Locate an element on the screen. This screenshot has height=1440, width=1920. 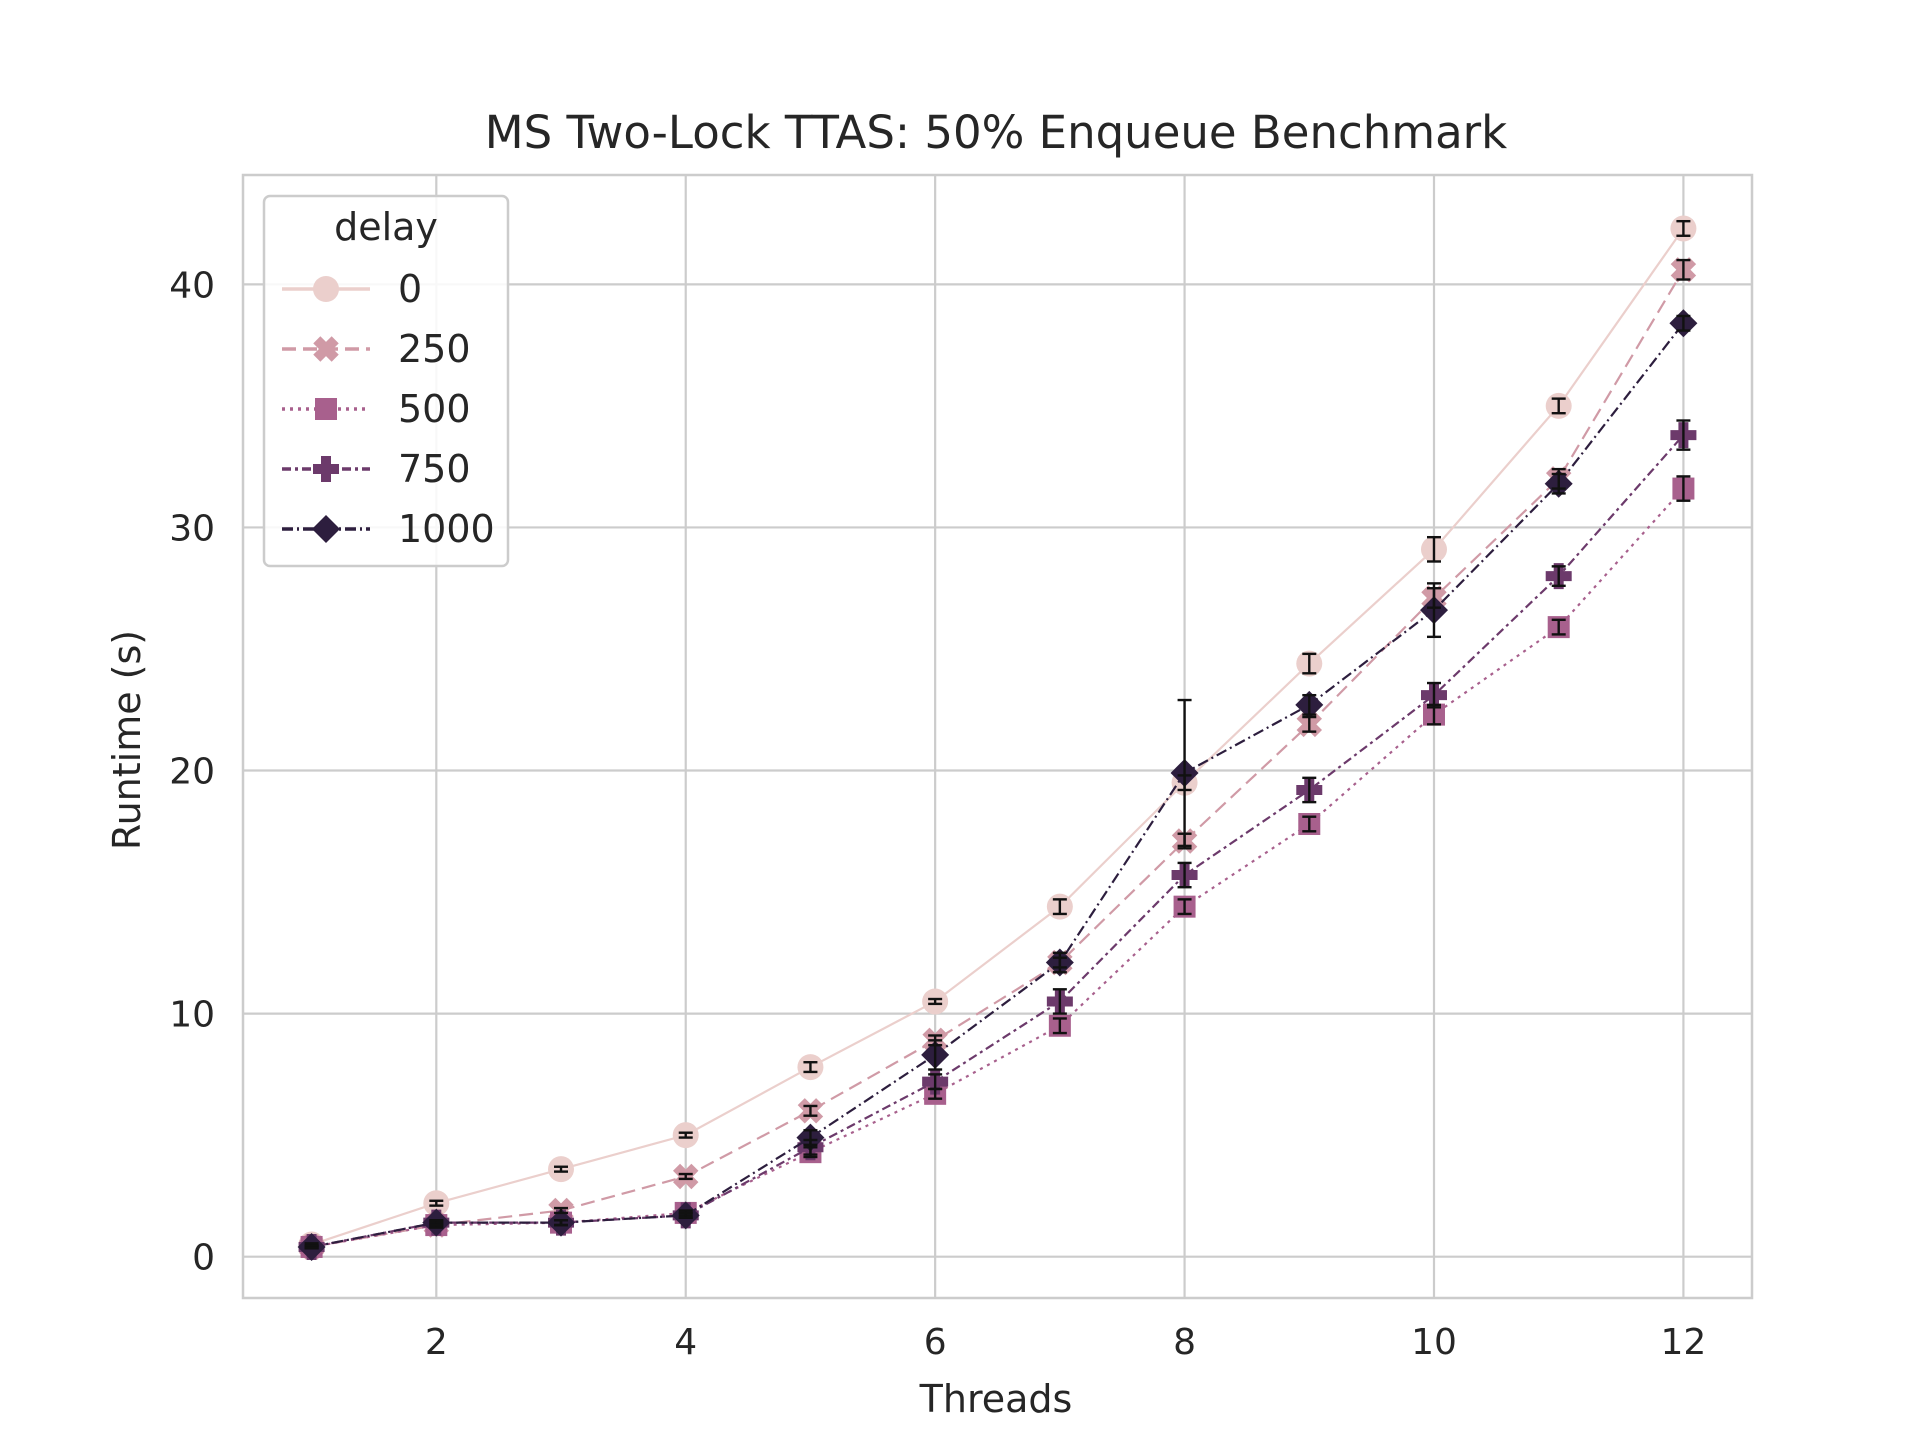
y-tick-label: 40 is located at coordinates (192, 285).